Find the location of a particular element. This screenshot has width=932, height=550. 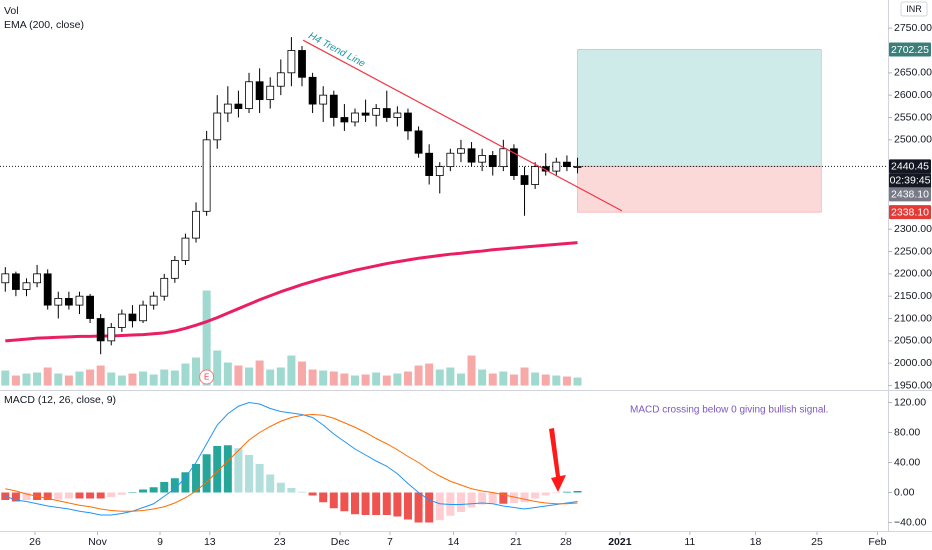

y-tick-label: 0.00 is located at coordinates (904, 492).